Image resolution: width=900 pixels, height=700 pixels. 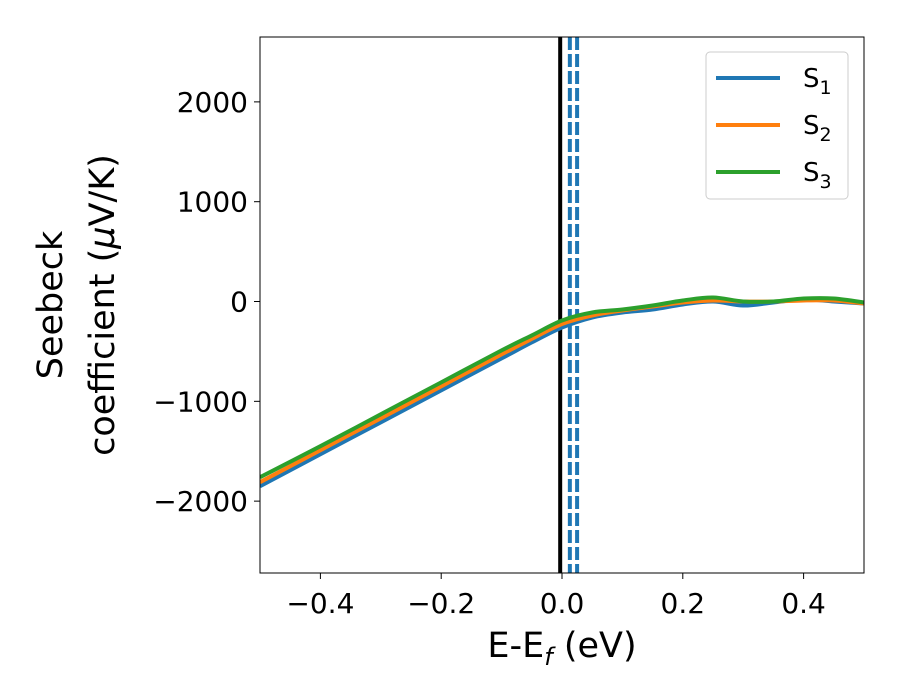 I want to click on vertical-lines, so click(x=569, y=305).